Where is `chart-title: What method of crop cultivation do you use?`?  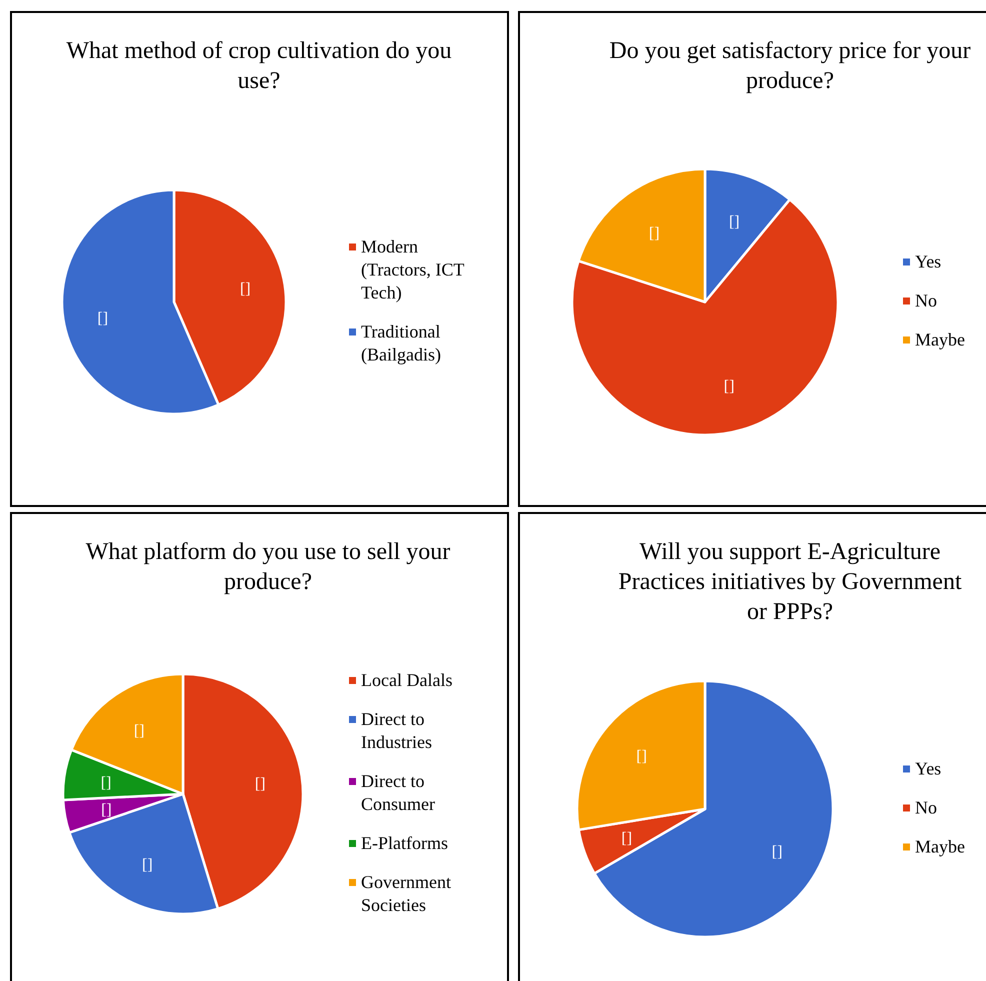 chart-title: What method of crop cultivation do you use? is located at coordinates (259, 66).